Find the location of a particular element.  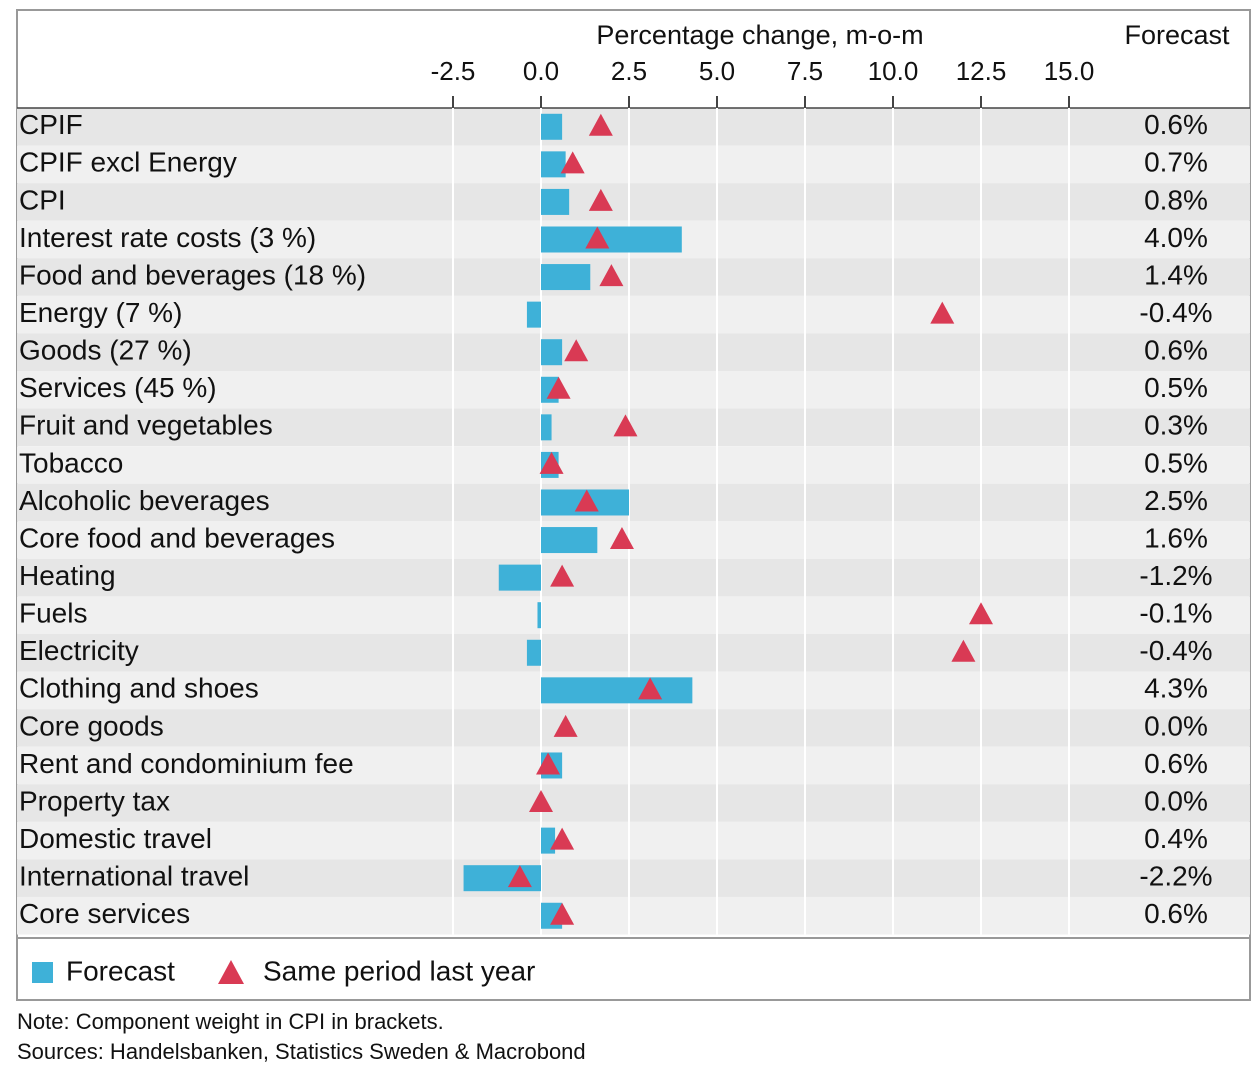

column-title: Forecast is located at coordinates (1177, 35).